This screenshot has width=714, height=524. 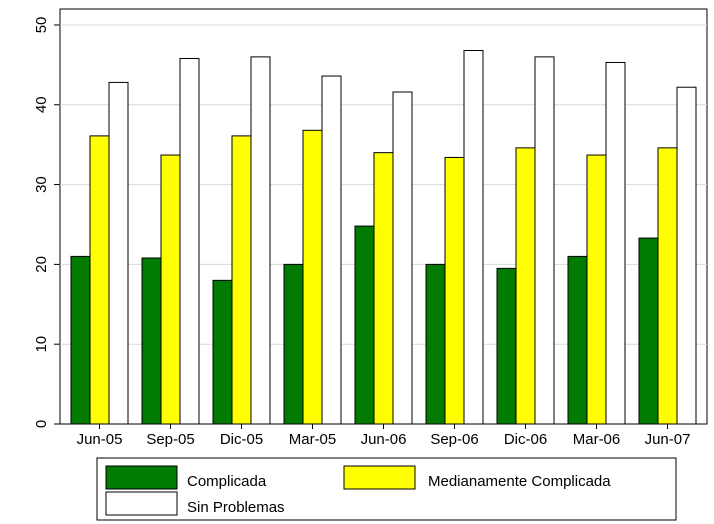 I want to click on x-tick-label: Sep-06, so click(x=454, y=439).